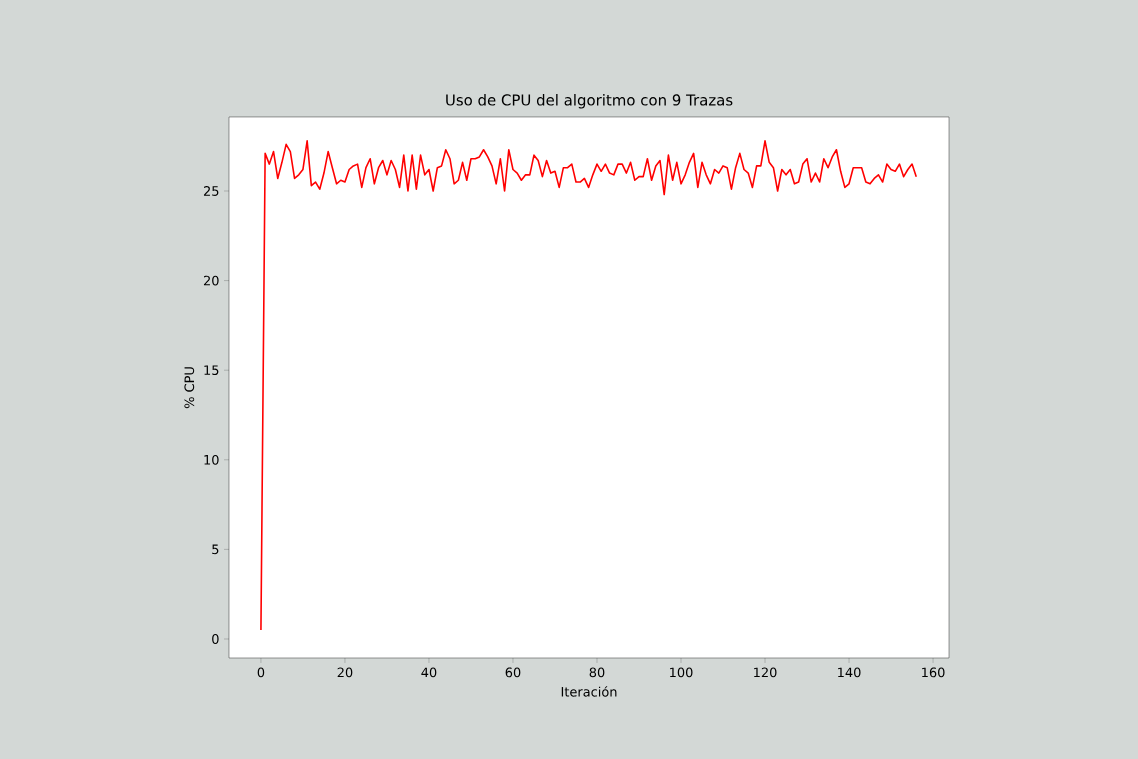  I want to click on x-tick-label: 120, so click(765, 672).